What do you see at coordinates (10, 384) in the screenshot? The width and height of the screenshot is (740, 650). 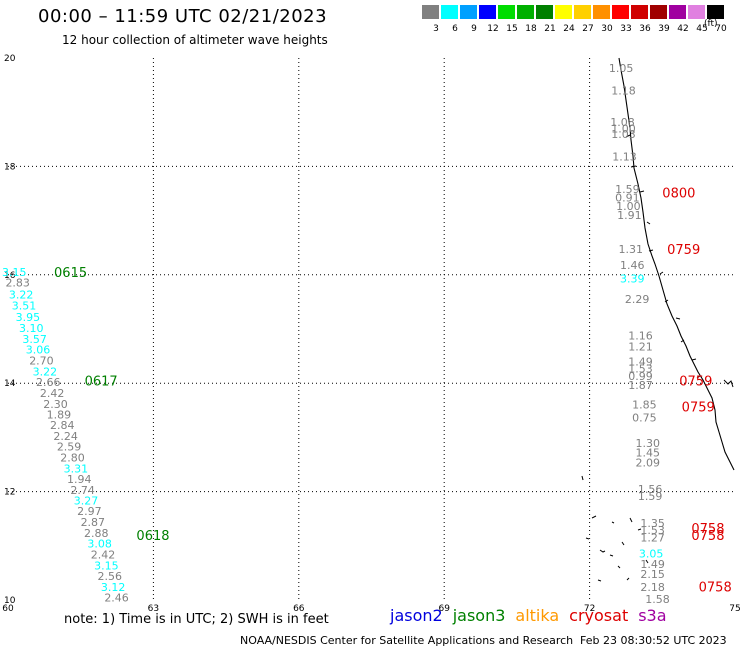 I see `y-tick-label: 14` at bounding box center [10, 384].